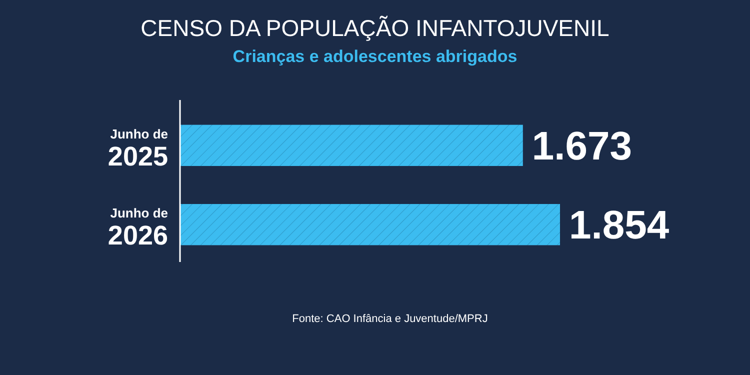 Image resolution: width=750 pixels, height=375 pixels. I want to click on chart-title: CENSO DA POPULAÇÃO INFANTOJUVENIL, so click(375, 28).